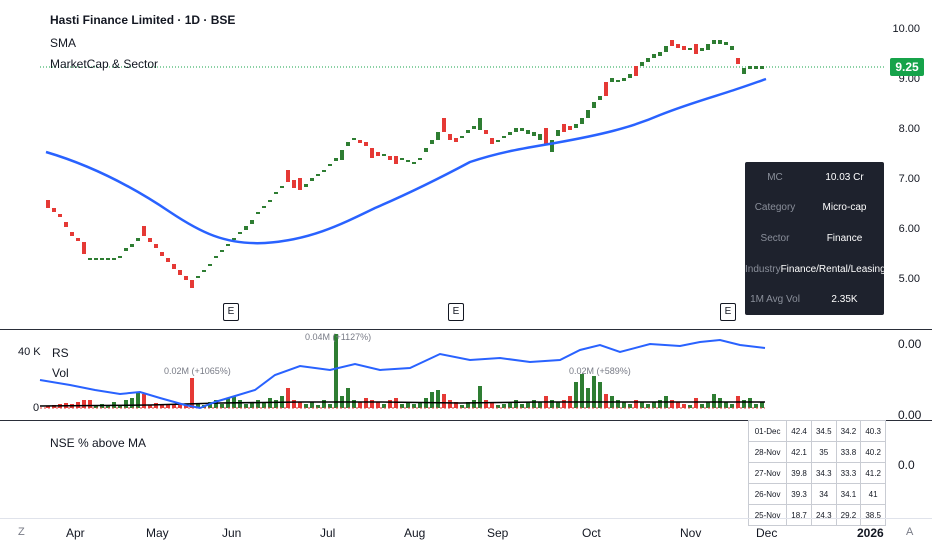  I want to click on marketcap-indicator-label: MarketCap & Sector, so click(104, 64).